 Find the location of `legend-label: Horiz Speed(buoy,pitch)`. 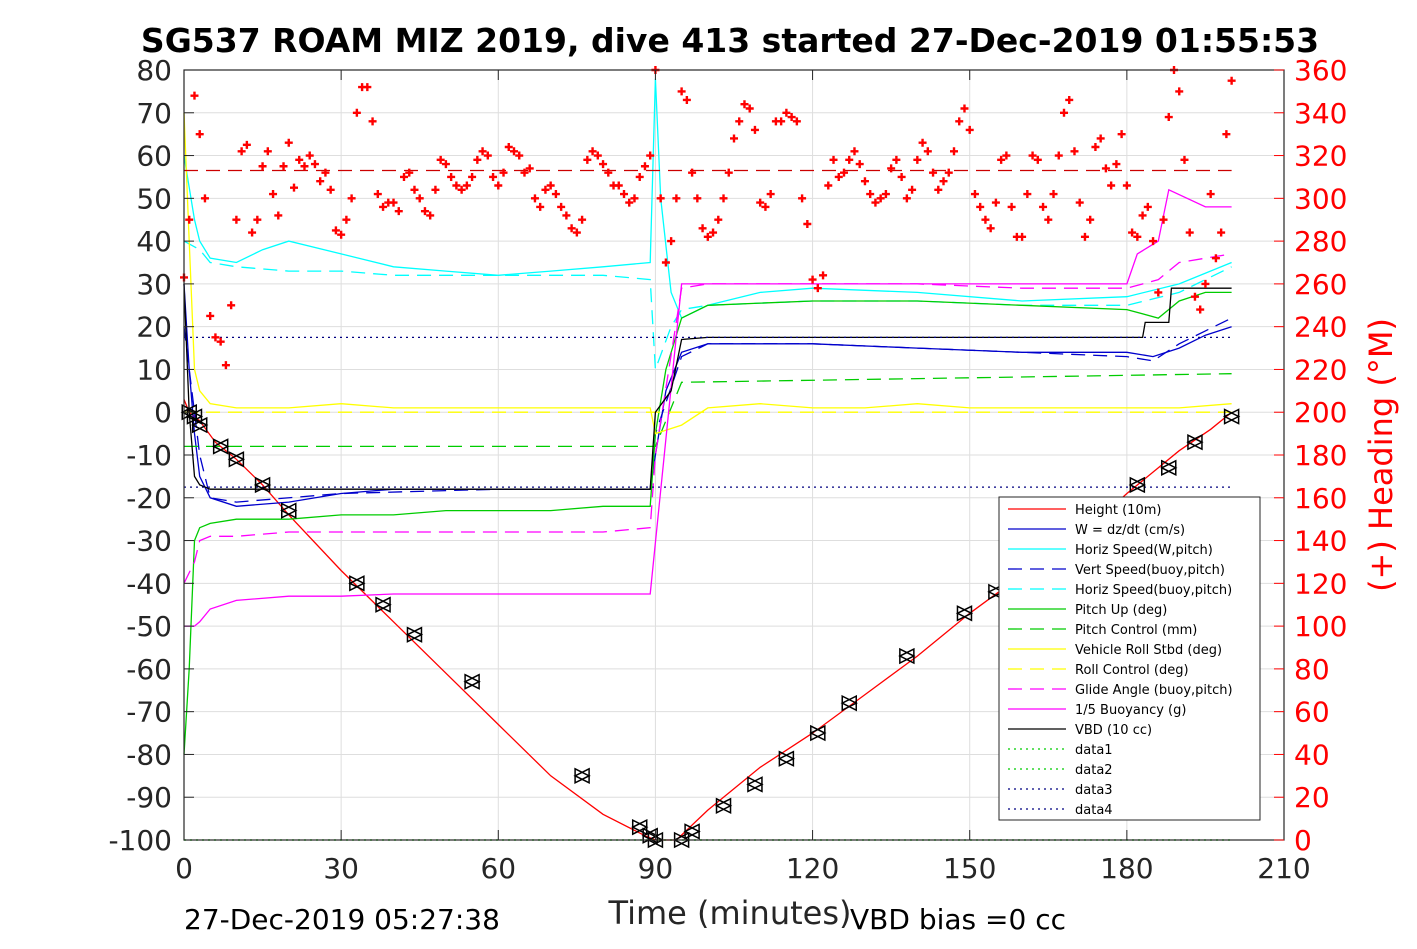

legend-label: Horiz Speed(buoy,pitch) is located at coordinates (1153, 590).